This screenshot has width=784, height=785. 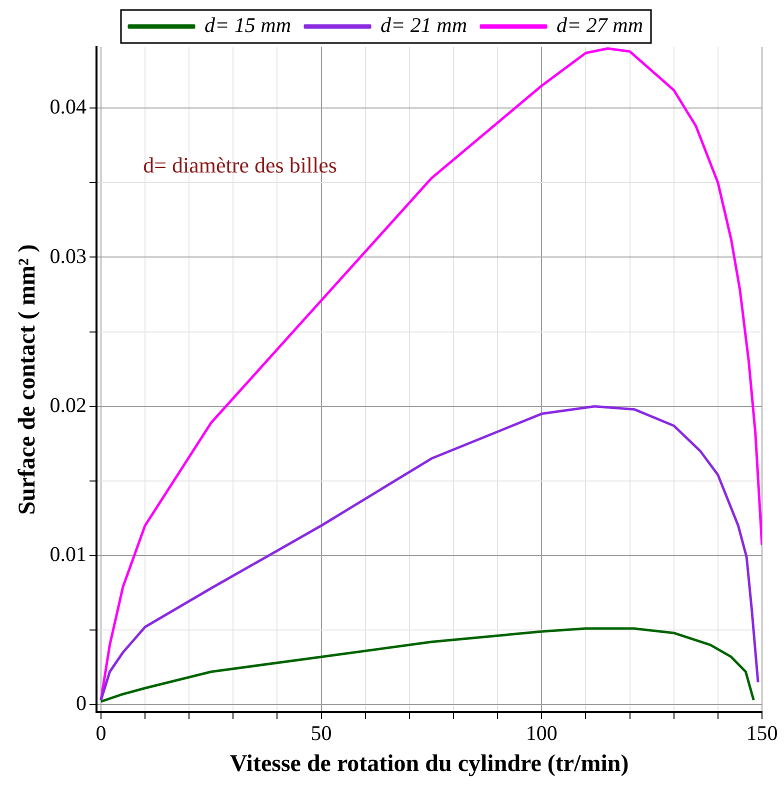 What do you see at coordinates (248, 25) in the screenshot?
I see `legend-label: d= 15 mm` at bounding box center [248, 25].